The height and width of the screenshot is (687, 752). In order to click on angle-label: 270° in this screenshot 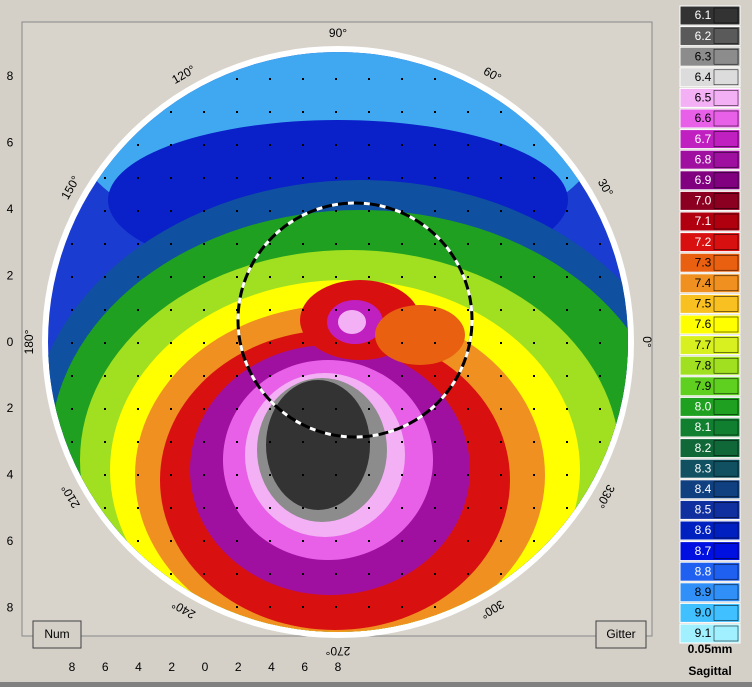, I will do `click(337, 651)`.